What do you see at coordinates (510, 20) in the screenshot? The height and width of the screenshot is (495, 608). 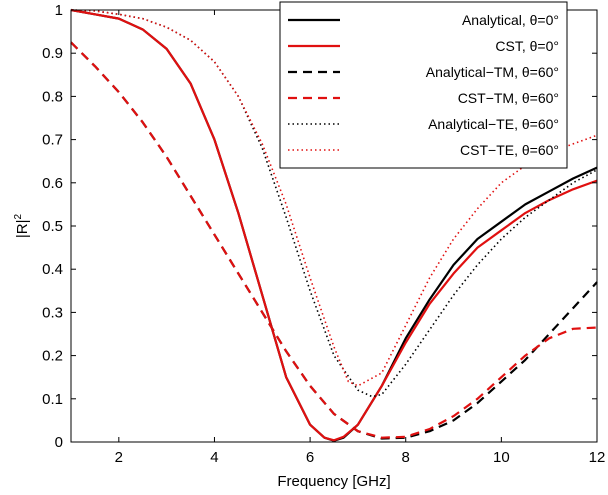 I see `legend-label-0: Analytical, θ=0°` at bounding box center [510, 20].